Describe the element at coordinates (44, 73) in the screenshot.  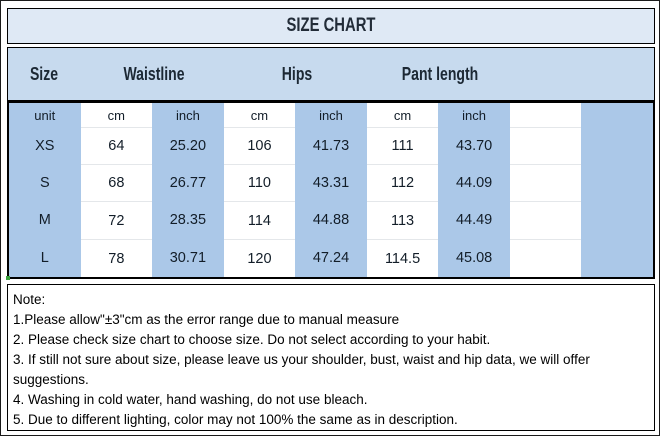
I see `header-size: Size` at that location.